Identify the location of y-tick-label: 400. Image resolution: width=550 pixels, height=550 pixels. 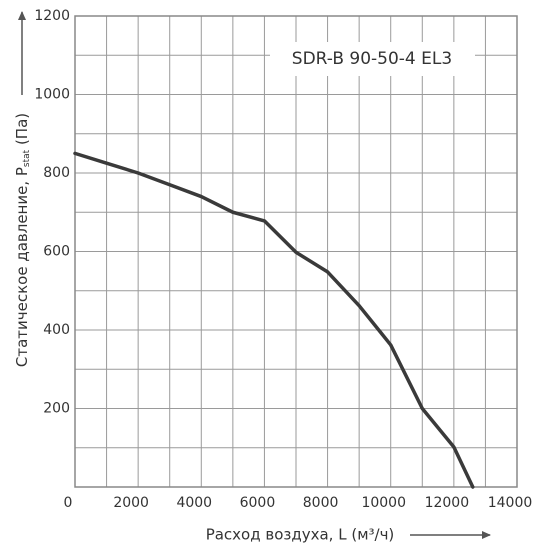
(56, 330).